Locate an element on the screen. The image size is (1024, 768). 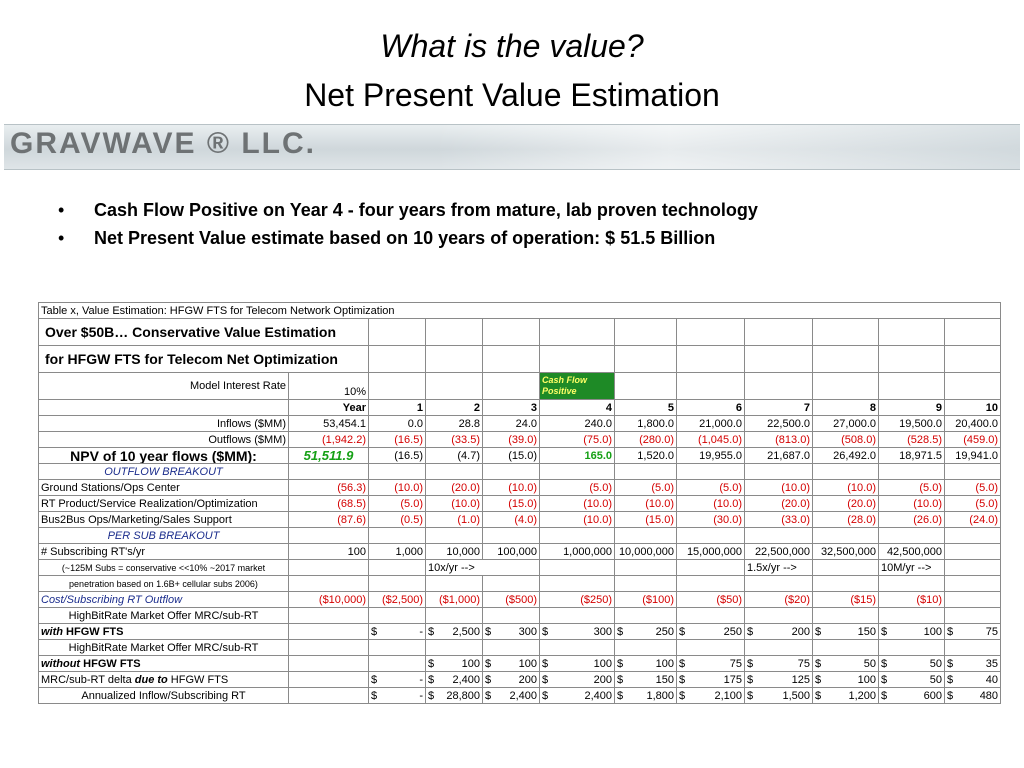
year-cell: 4 is located at coordinates (577, 407).